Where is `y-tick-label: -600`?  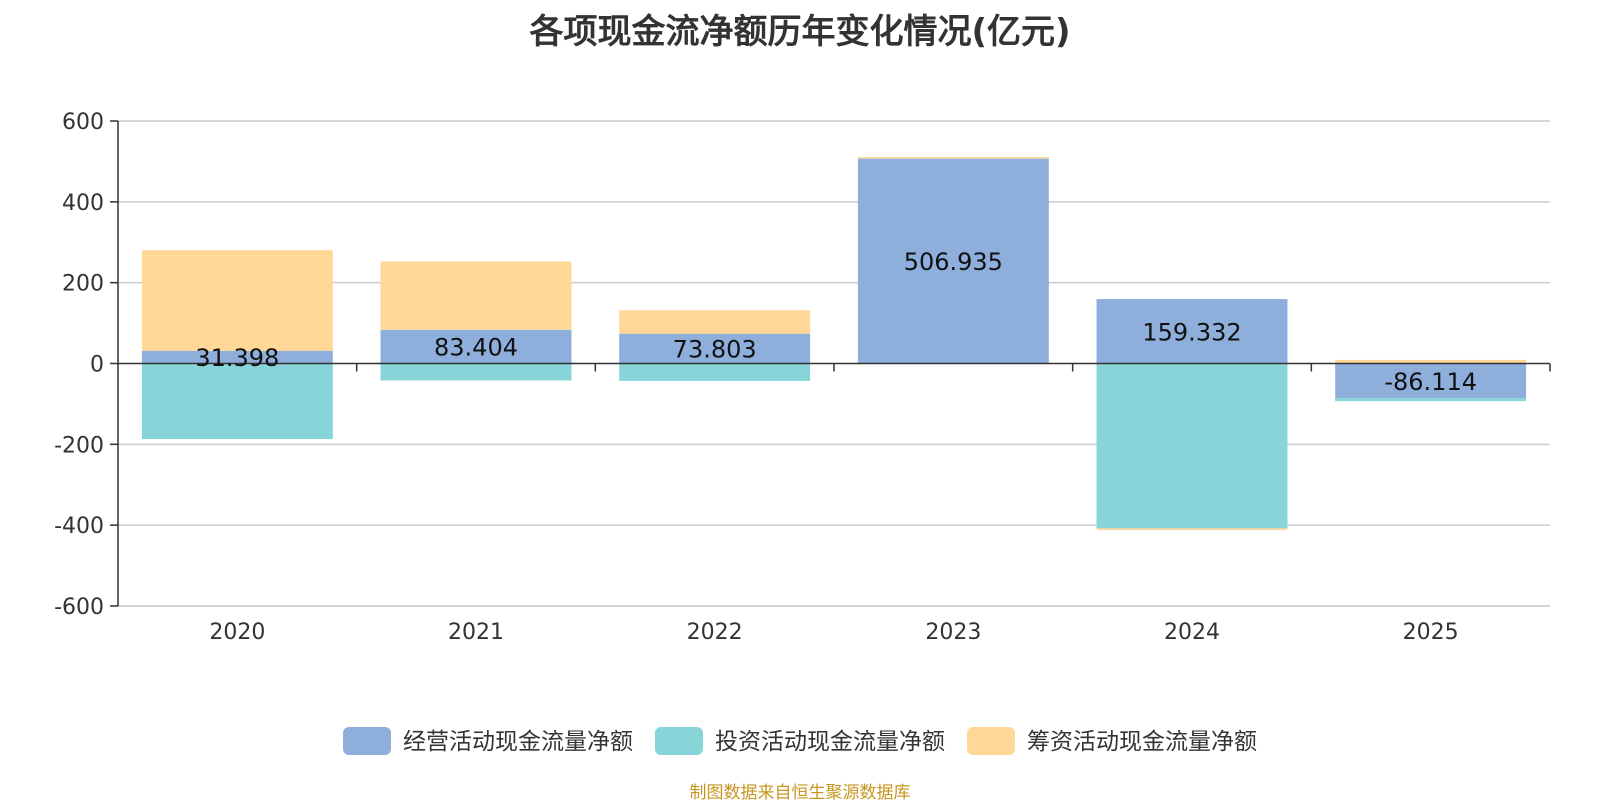 y-tick-label: -600 is located at coordinates (79, 607).